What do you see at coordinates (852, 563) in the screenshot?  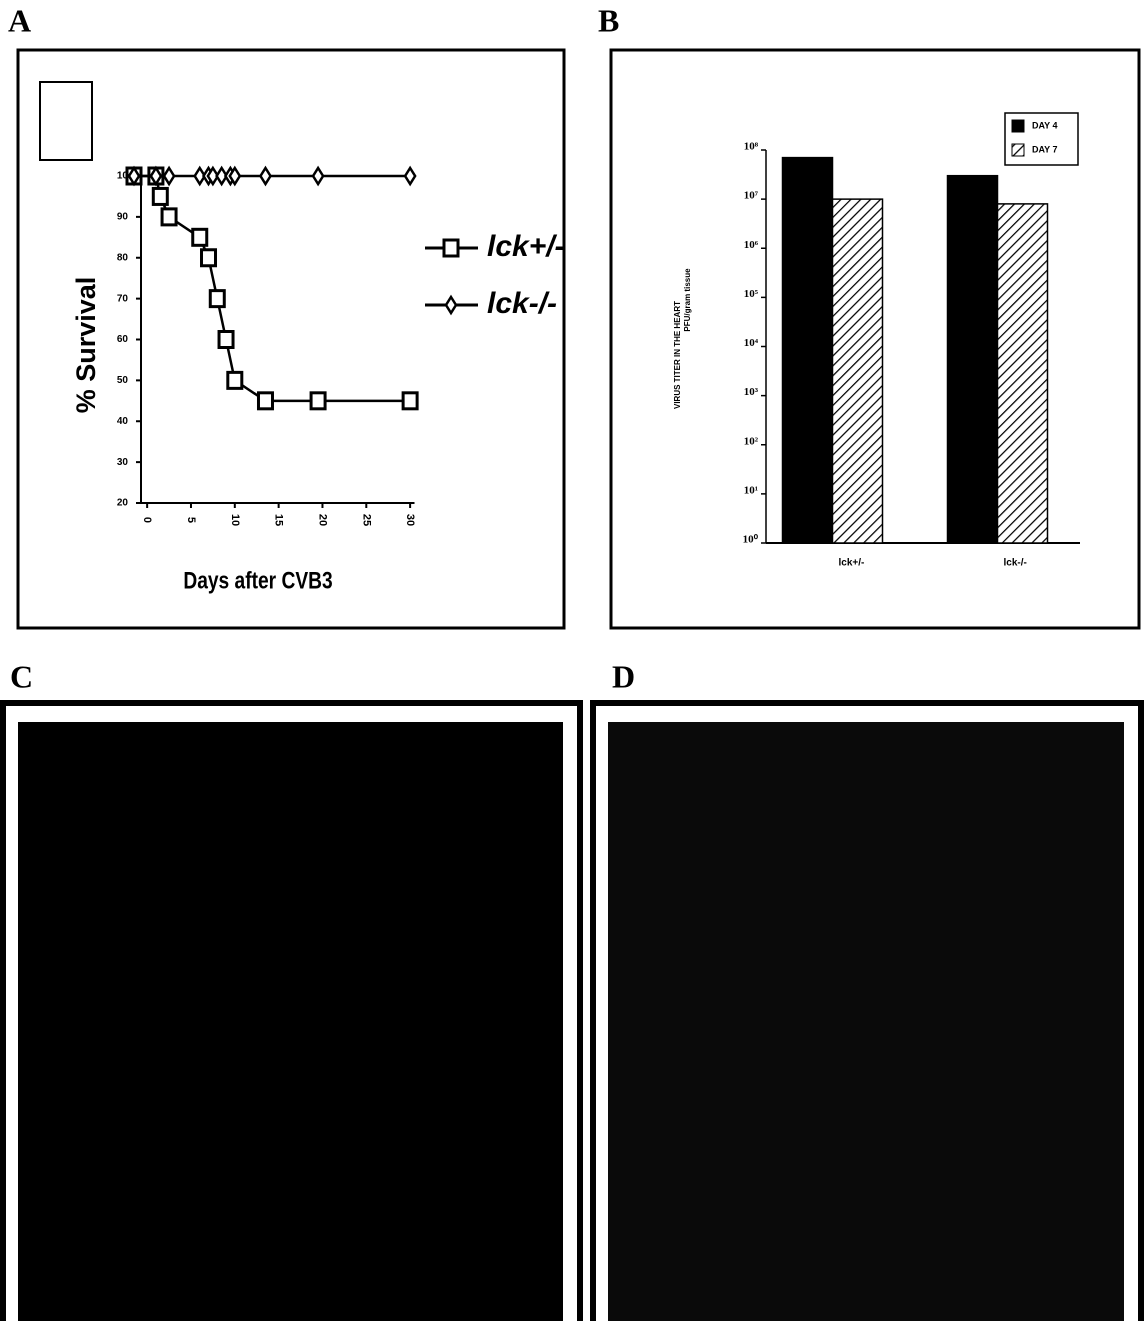 I see `x-tick-label: lck+/-` at bounding box center [852, 563].